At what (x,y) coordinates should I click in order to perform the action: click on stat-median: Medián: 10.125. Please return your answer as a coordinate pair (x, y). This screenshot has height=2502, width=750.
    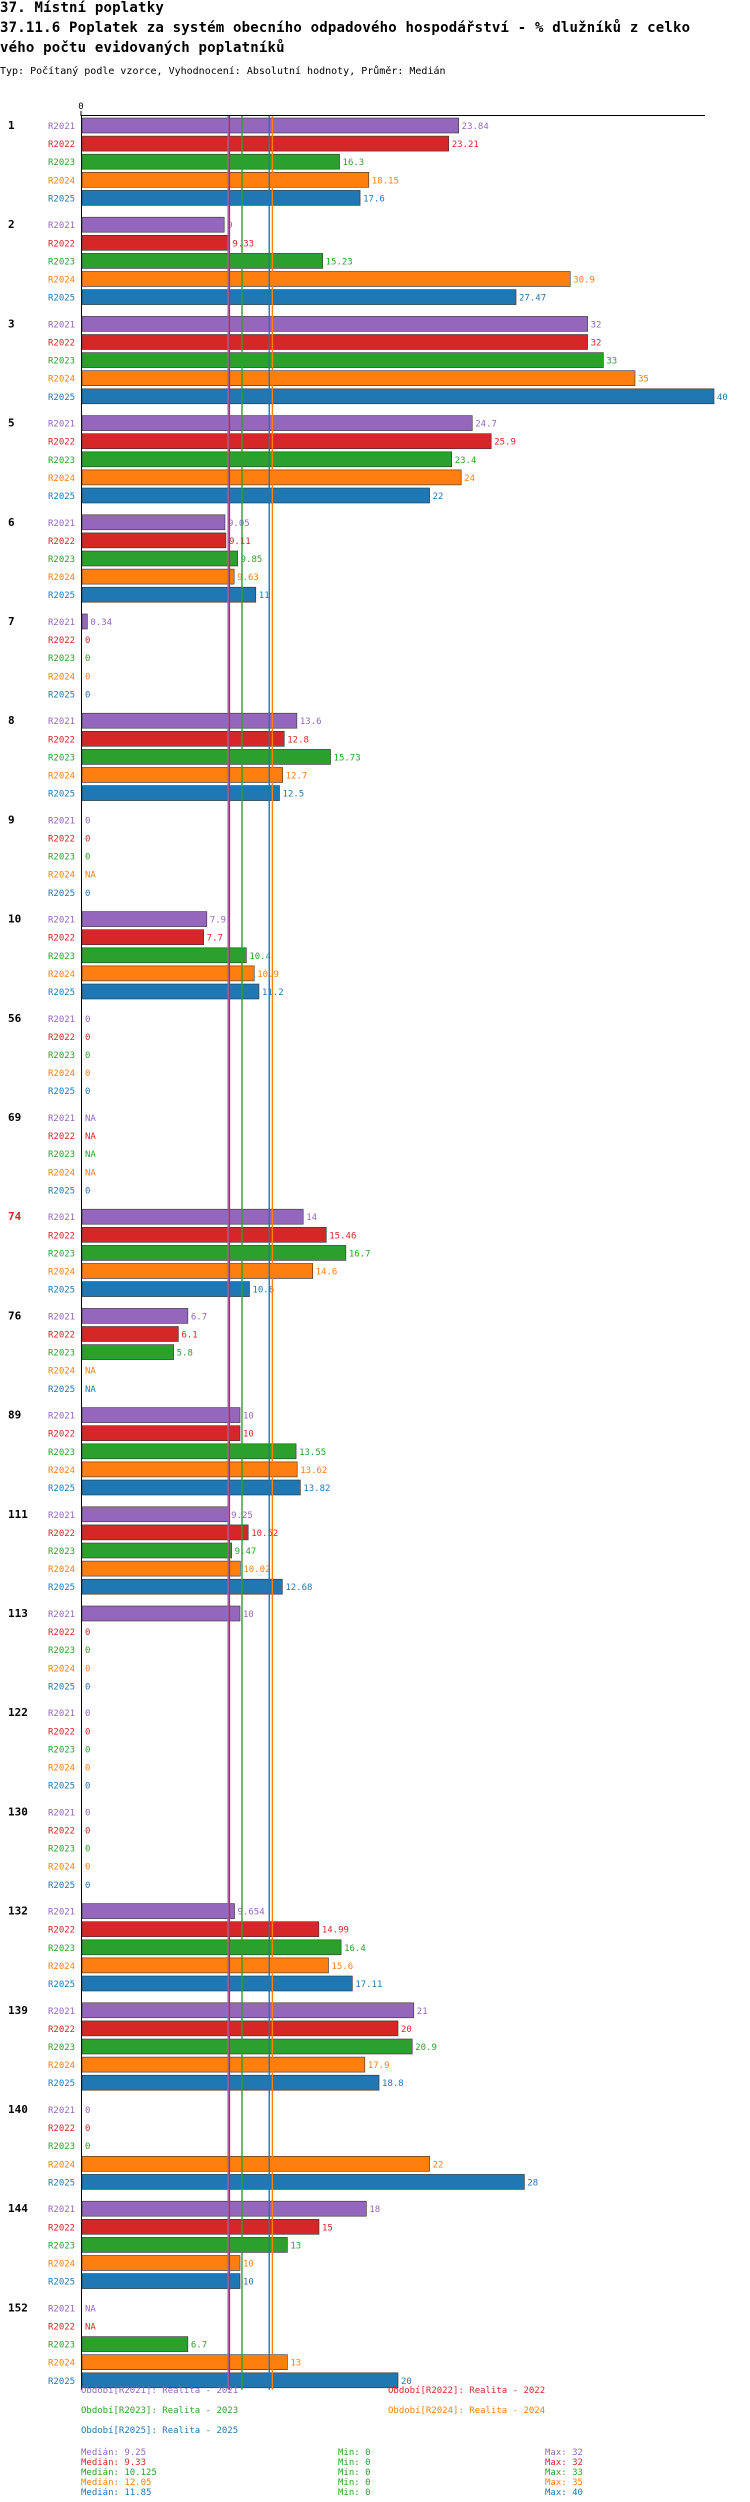
    Looking at the image, I should click on (119, 2473).